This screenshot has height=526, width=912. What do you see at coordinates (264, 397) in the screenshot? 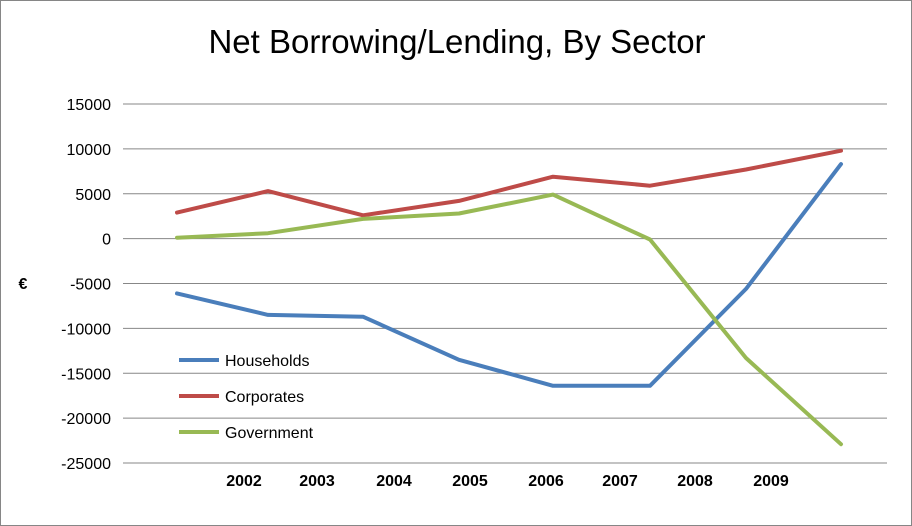
I see `legend-label-corporates: Corporates` at bounding box center [264, 397].